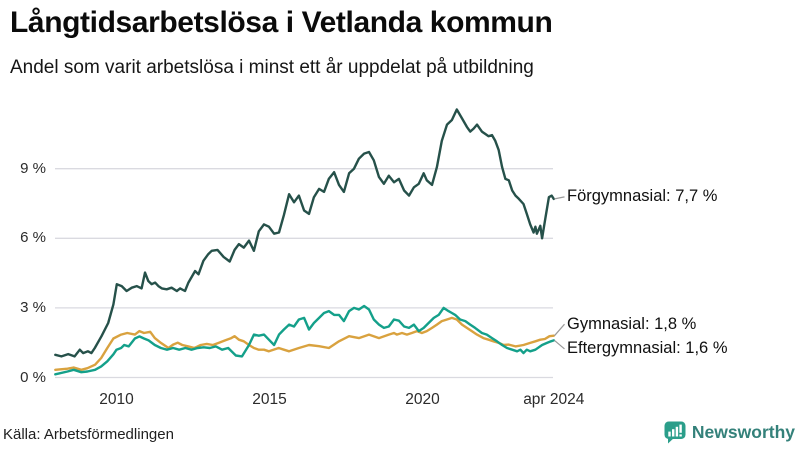 This screenshot has height=450, width=800. What do you see at coordinates (422, 399) in the screenshot?
I see `x-axis-tick-label: 2020` at bounding box center [422, 399].